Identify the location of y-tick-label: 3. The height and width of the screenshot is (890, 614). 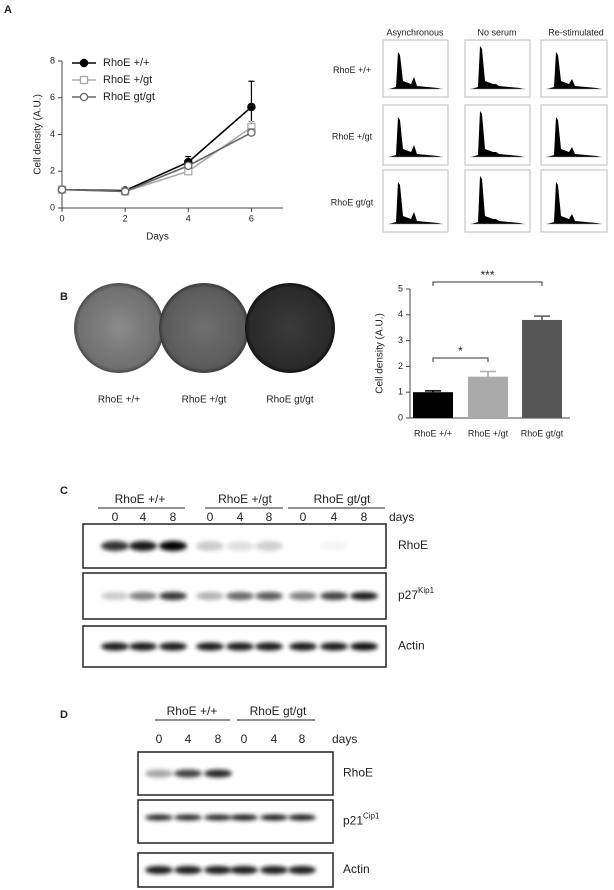
(400, 340).